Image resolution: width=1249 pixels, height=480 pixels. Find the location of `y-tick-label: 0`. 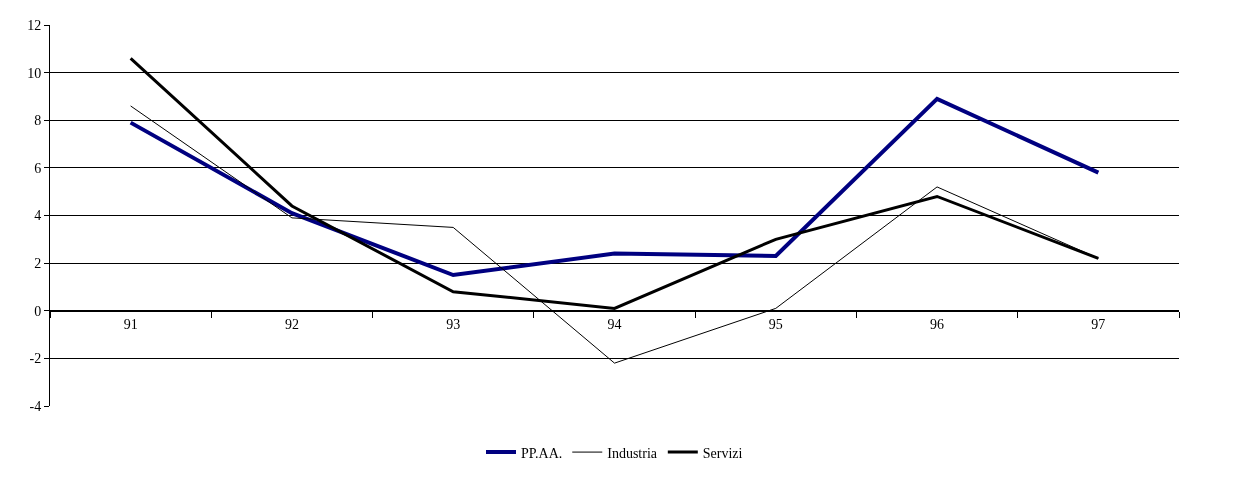

y-tick-label: 0 is located at coordinates (38, 311).